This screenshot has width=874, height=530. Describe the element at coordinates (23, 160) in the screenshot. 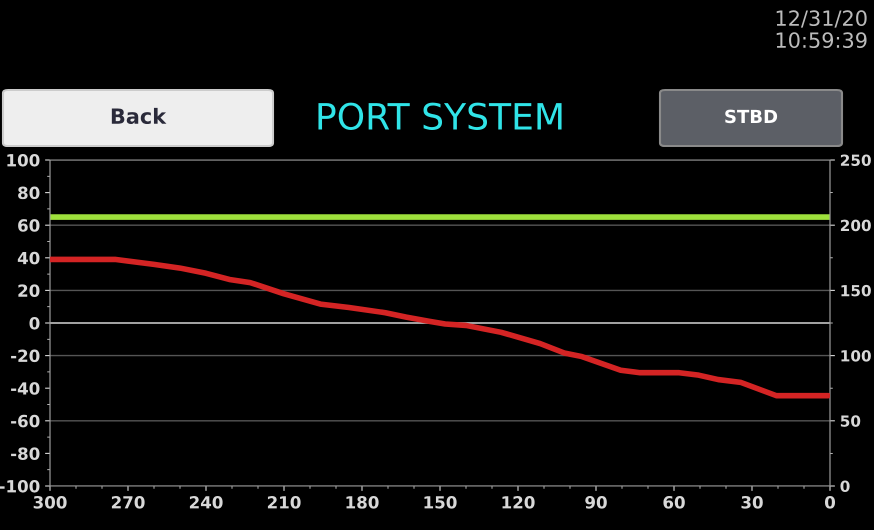

I see `y-tick-label: 100` at that location.